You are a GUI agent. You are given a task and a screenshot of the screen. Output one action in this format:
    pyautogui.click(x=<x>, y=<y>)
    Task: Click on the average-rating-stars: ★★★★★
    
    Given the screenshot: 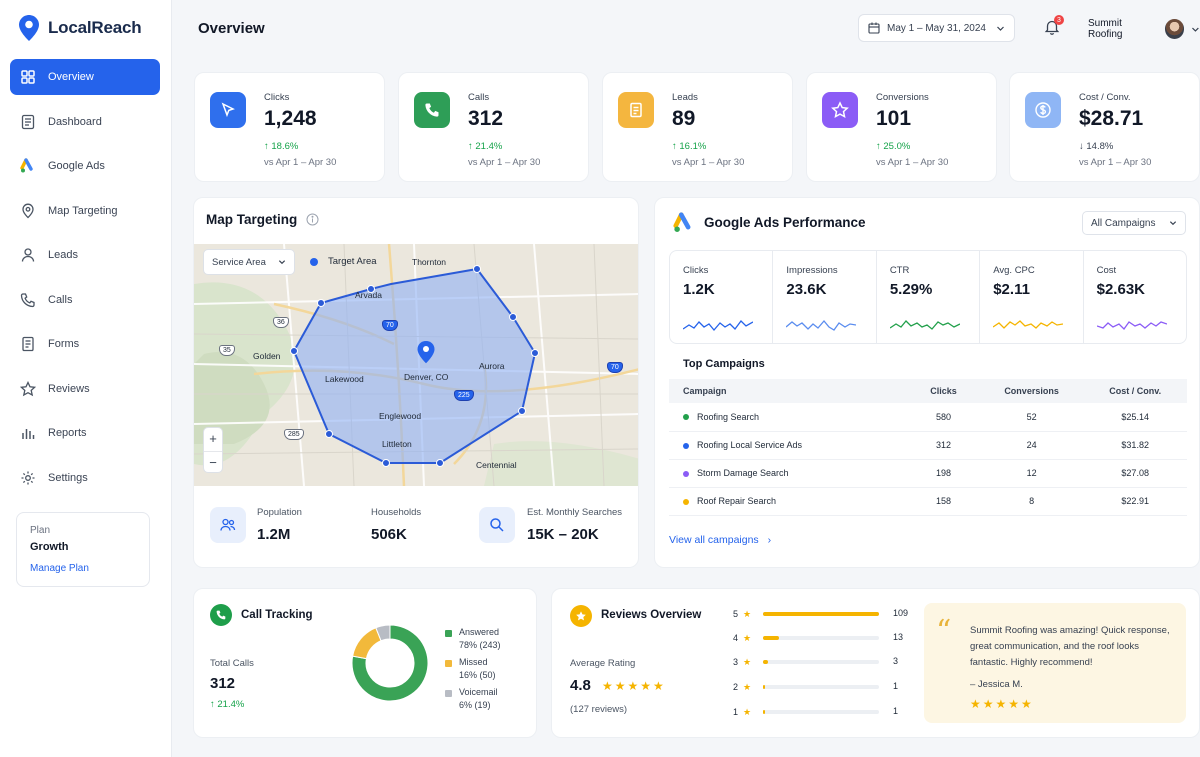 What is the action you would take?
    pyautogui.click(x=634, y=686)
    